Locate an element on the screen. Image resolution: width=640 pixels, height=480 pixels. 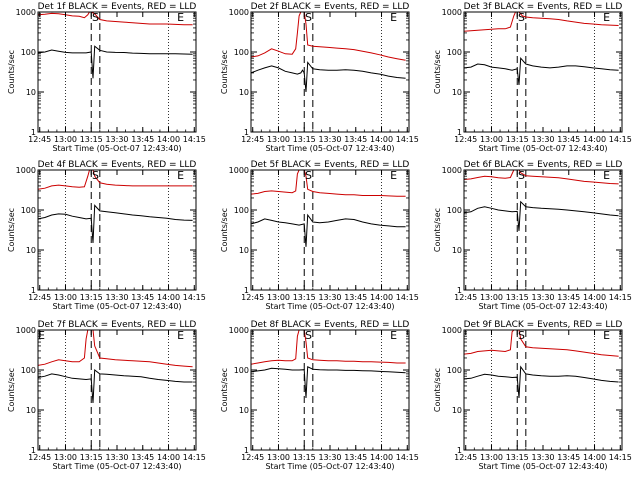
plot-frame is located at coordinates (117, 230).